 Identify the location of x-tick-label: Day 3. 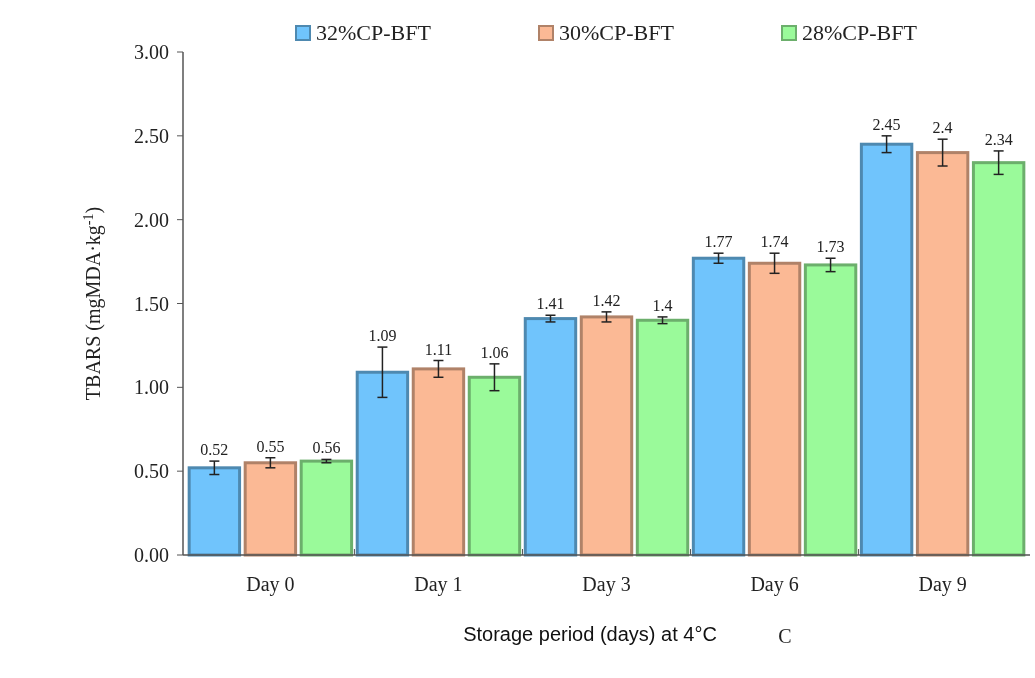
(606, 584).